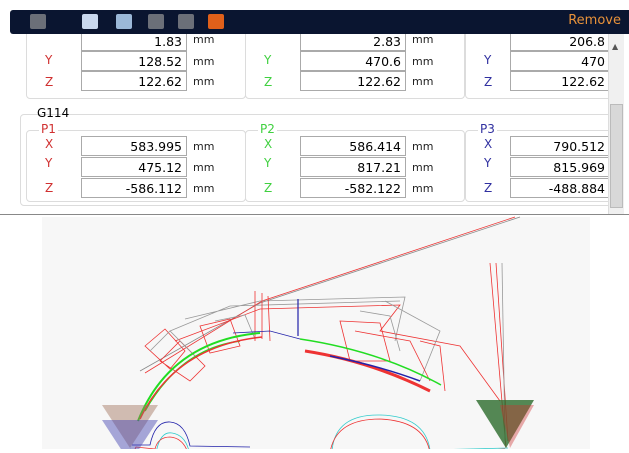 This screenshot has height=453, width=629. Describe the element at coordinates (616, 156) in the screenshot. I see `scrollbar-thumb` at that location.